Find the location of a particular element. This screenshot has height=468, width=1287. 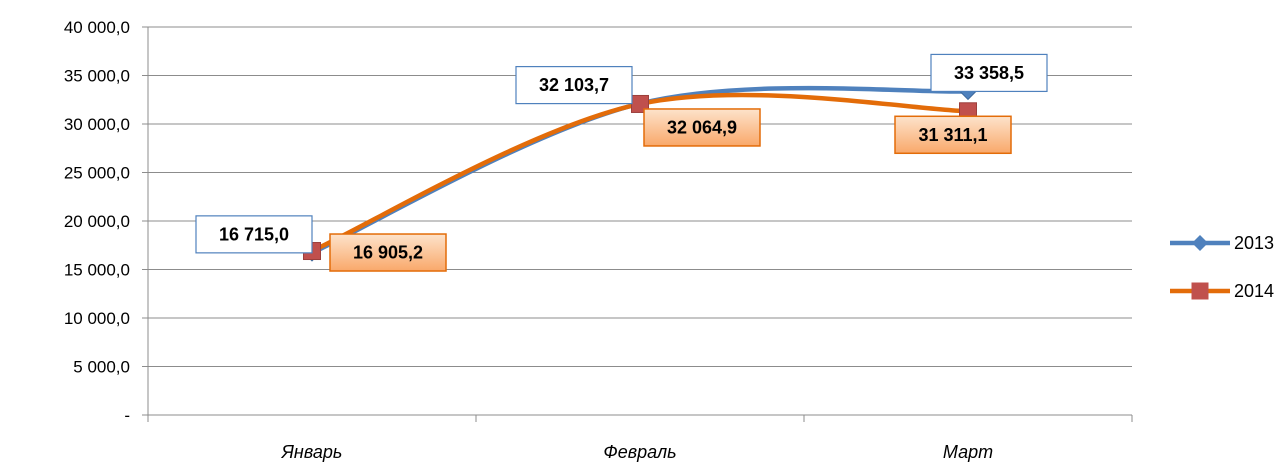

data-label-2013: 16 715,0 is located at coordinates (254, 234).